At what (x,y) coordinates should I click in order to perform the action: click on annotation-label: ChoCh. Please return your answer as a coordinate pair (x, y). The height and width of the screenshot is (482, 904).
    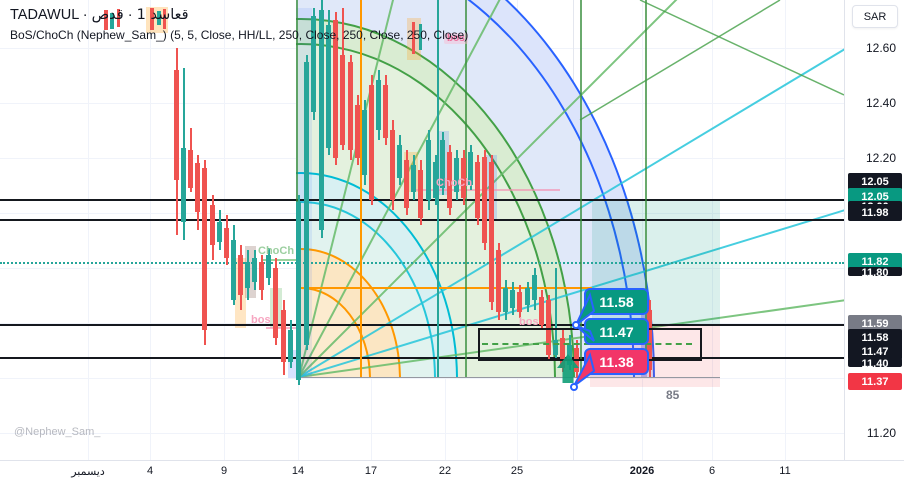
    Looking at the image, I should click on (276, 251).